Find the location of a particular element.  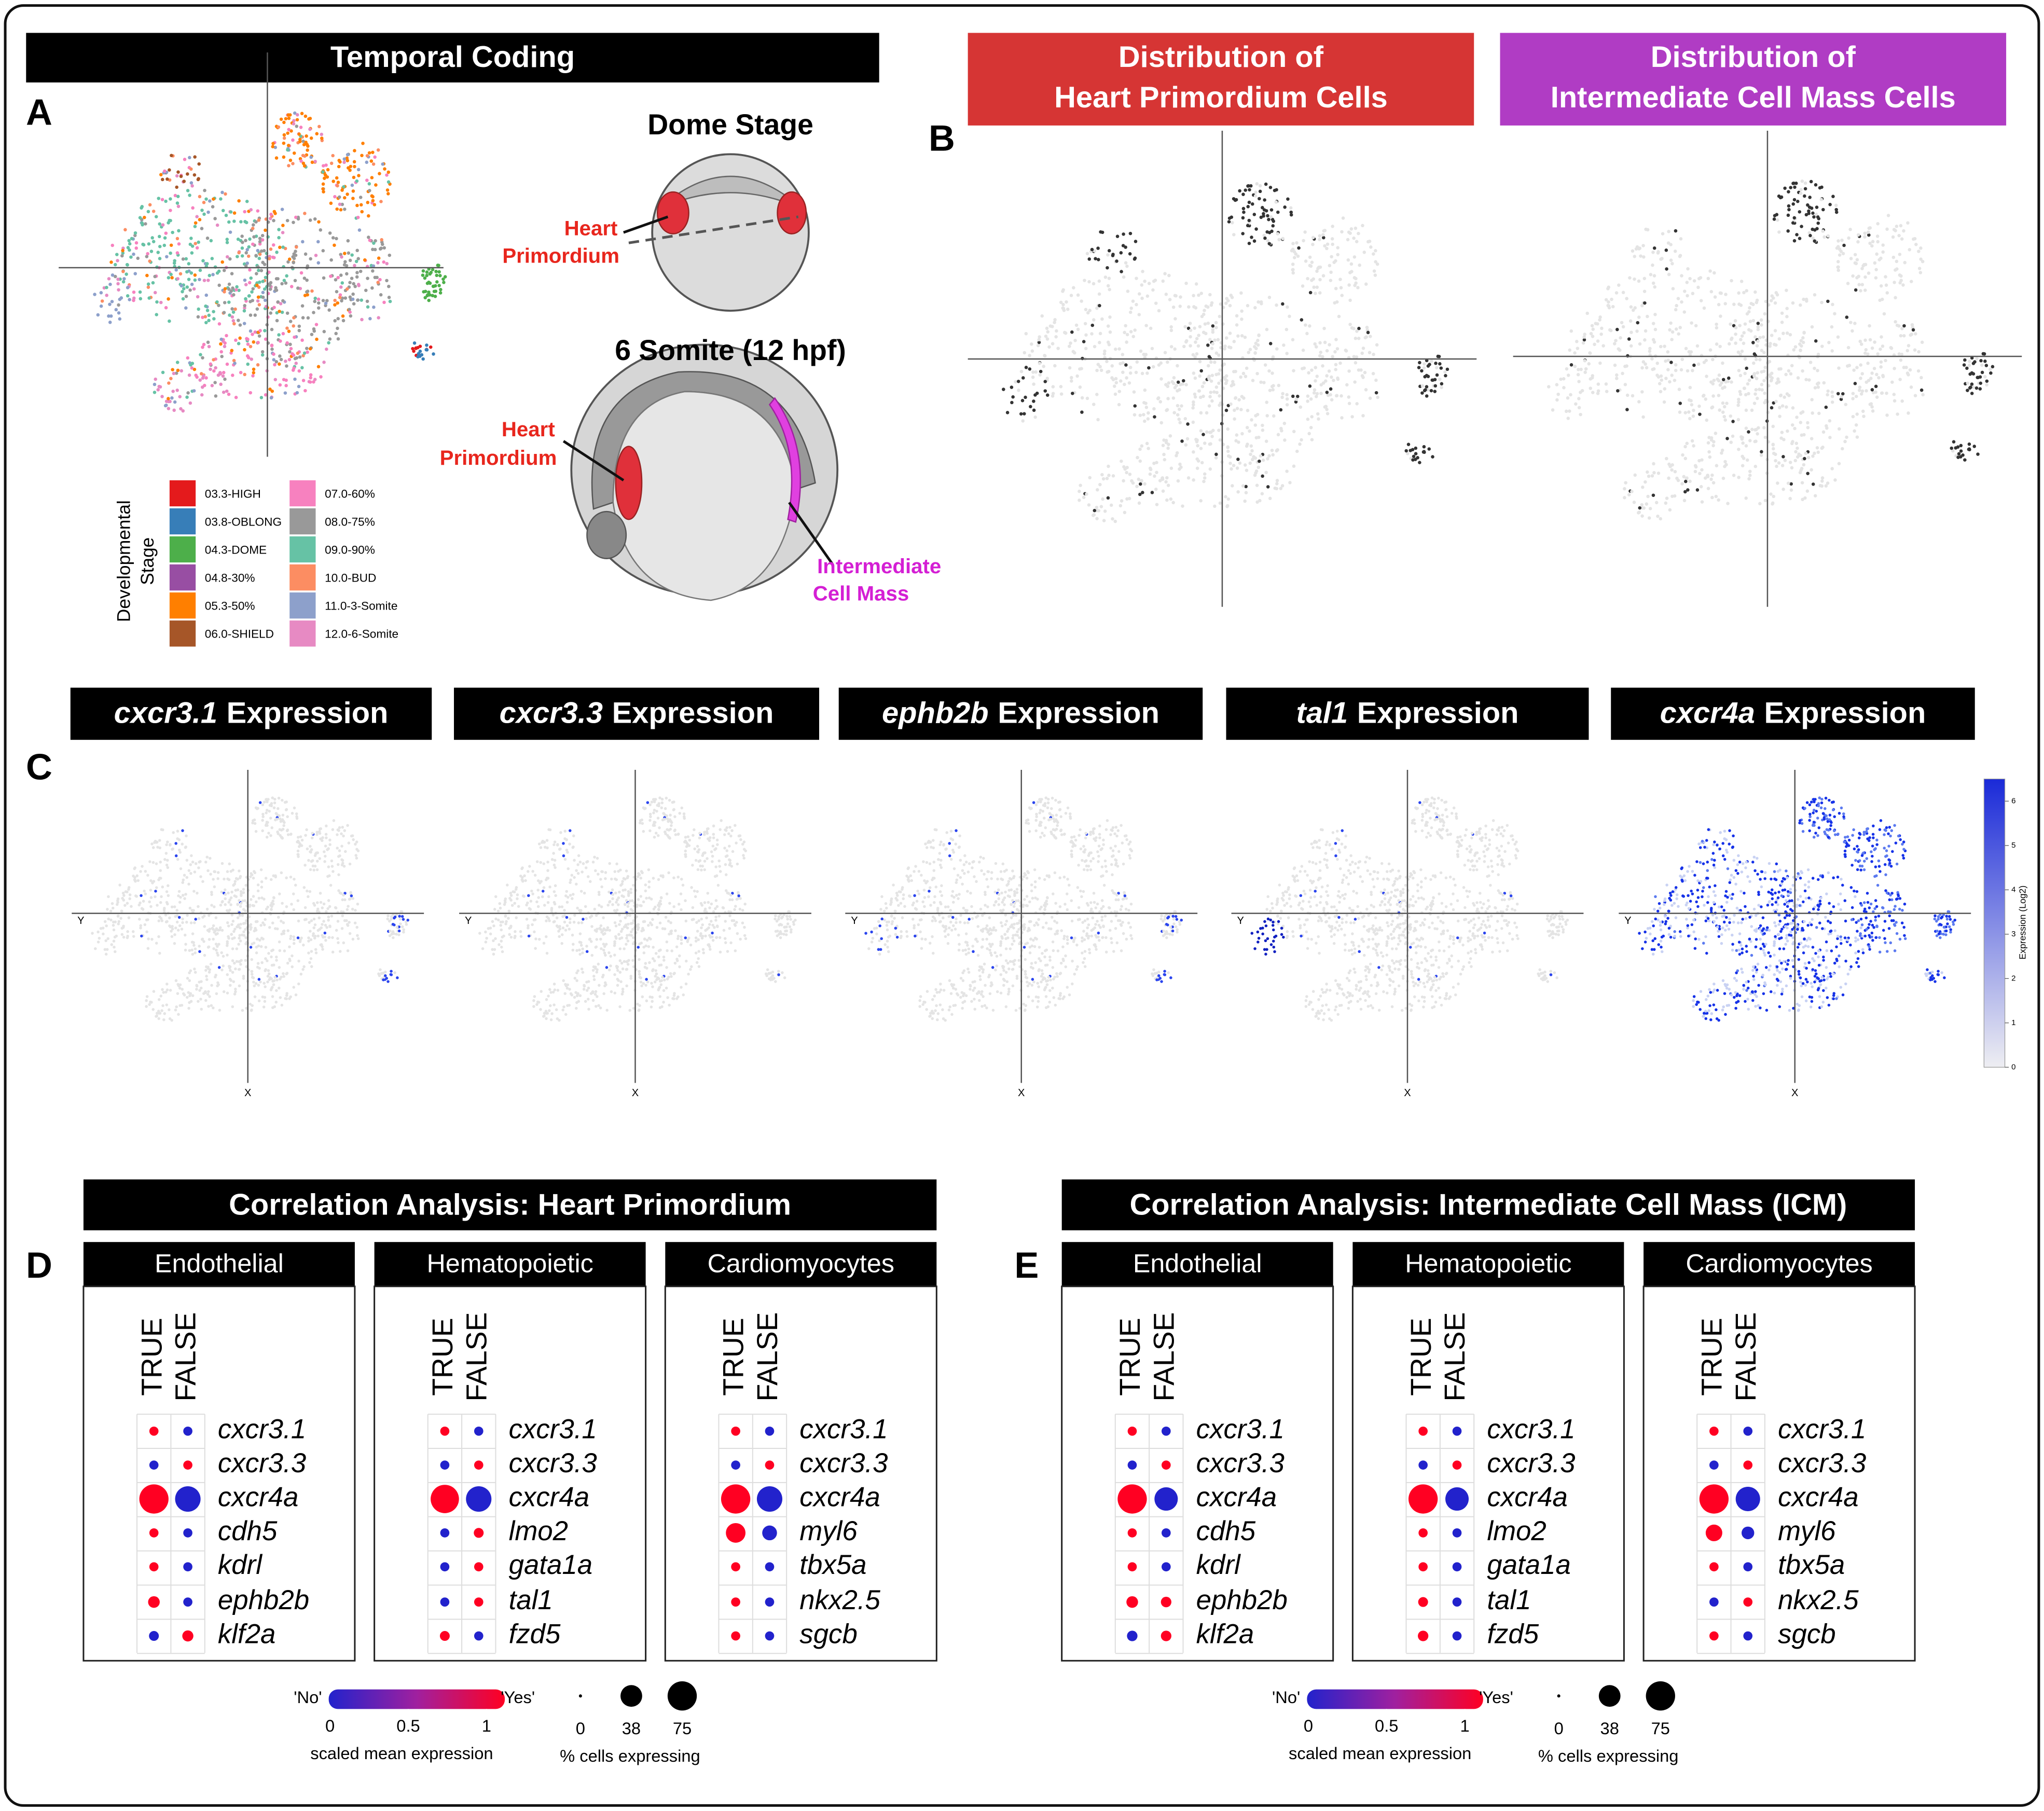

panel-letter: A is located at coordinates (39, 111).